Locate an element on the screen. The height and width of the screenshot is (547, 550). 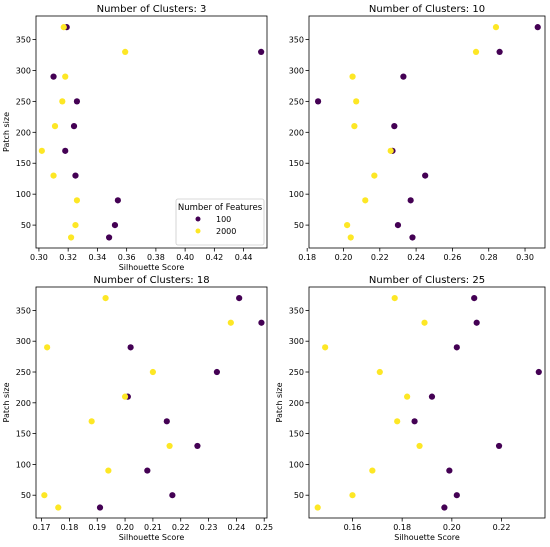
x-tick-label: 0.42 is located at coordinates (214, 257).